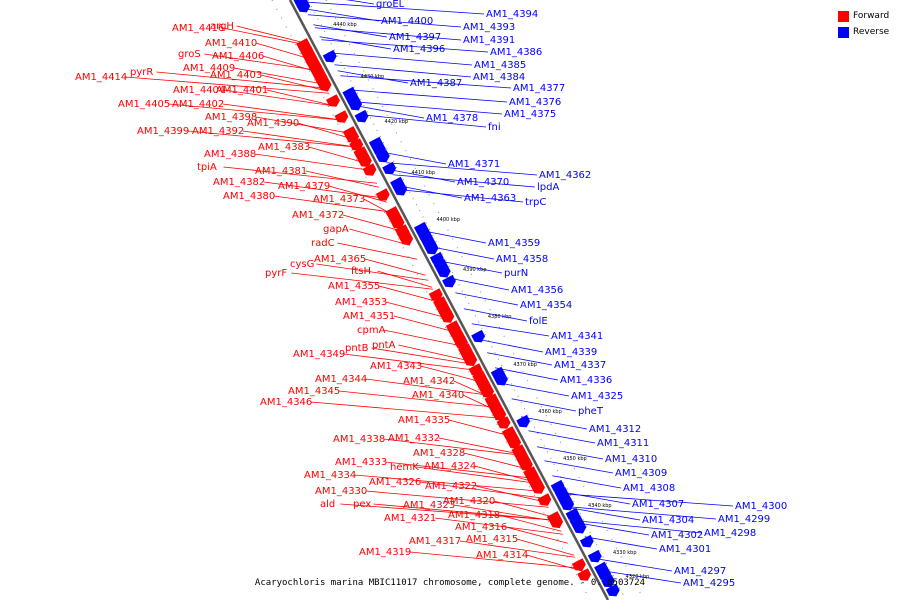 This screenshot has height=600, width=900. Describe the element at coordinates (522, 259) in the screenshot. I see `reverse-gene-label: AM1_4358` at that location.